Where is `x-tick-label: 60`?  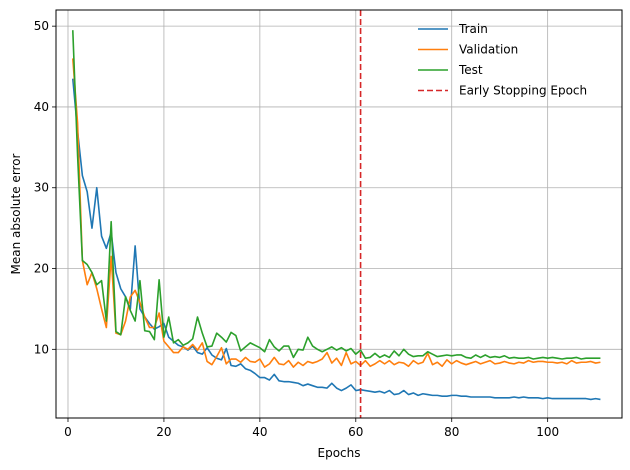
x-tick-label: 60 is located at coordinates (355, 432).